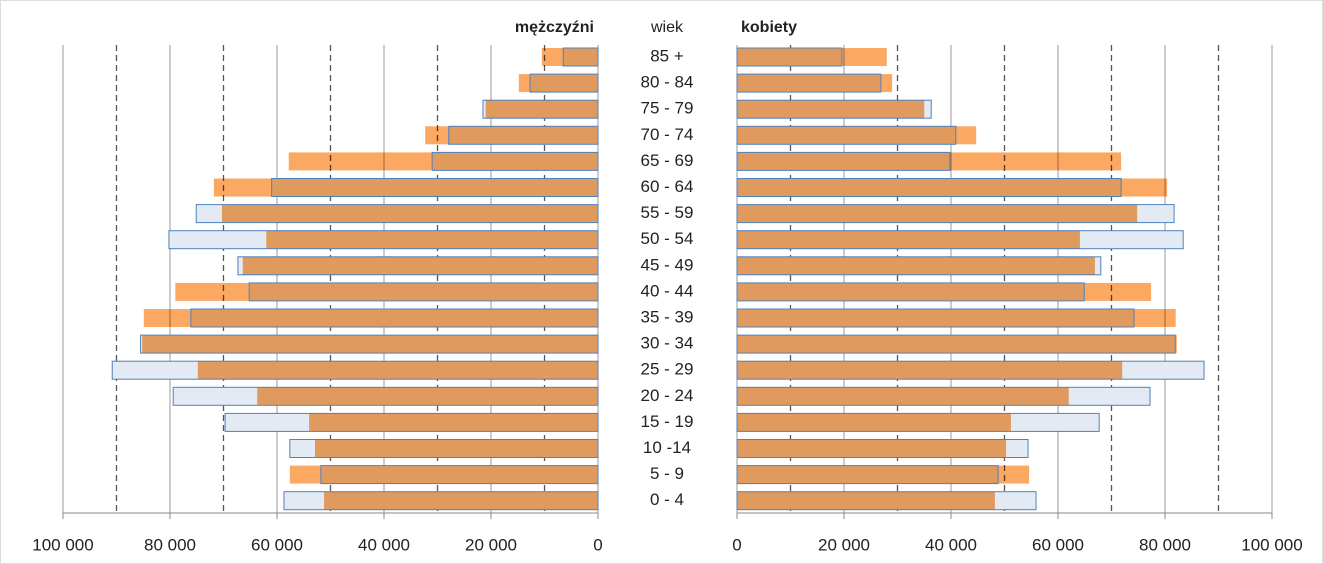 The image size is (1323, 564). What do you see at coordinates (769, 27) in the screenshot?
I see `right-title: kobiety` at bounding box center [769, 27].